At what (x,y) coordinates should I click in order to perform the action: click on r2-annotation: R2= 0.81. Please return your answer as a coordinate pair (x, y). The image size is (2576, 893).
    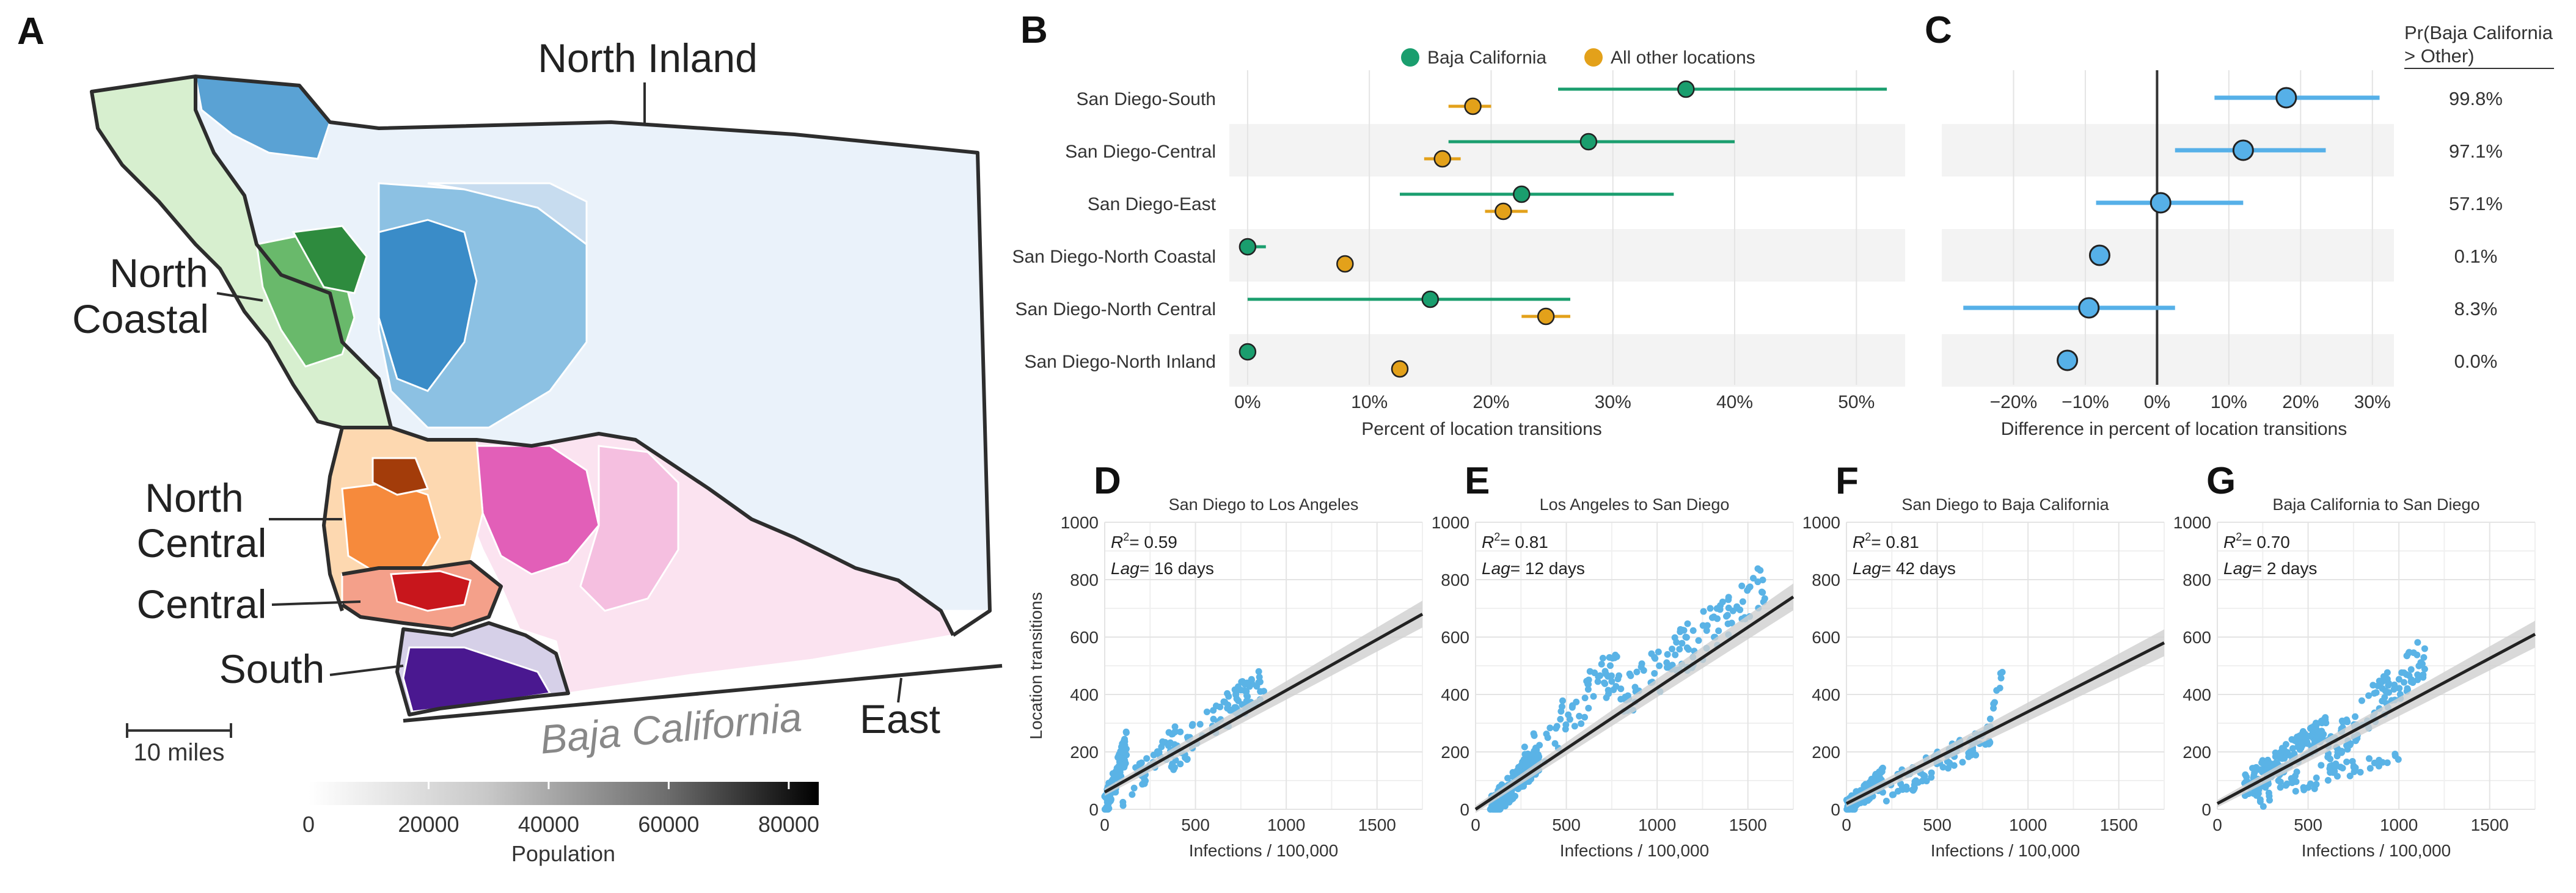
    Looking at the image, I should click on (1515, 542).